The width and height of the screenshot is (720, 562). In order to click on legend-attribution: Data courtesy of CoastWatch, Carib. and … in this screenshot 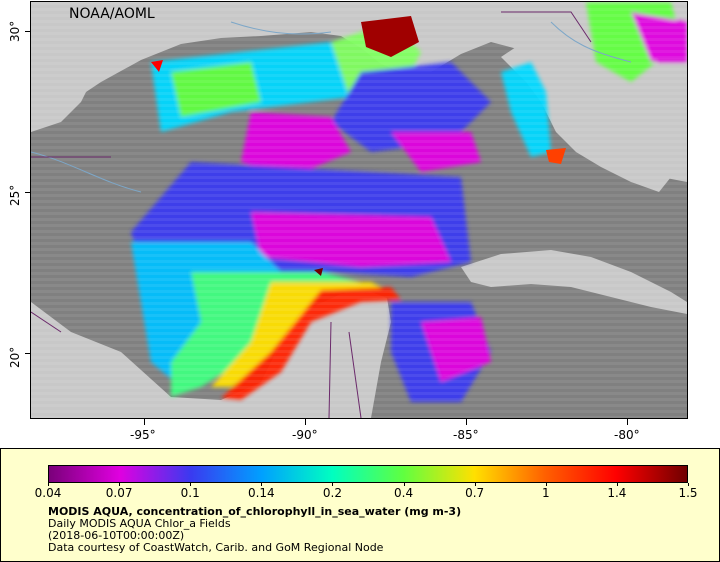, I will do `click(216, 547)`.